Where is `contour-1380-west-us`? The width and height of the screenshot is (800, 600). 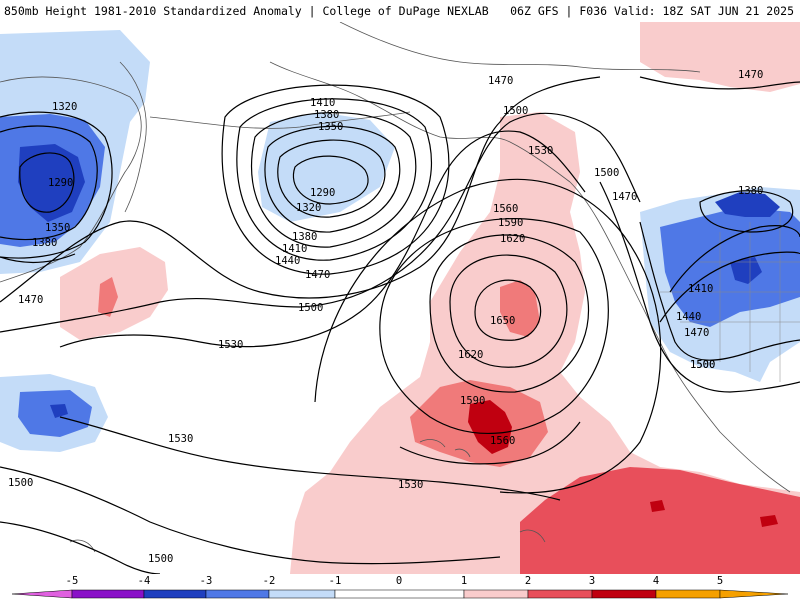 contour-1380-west-us is located at coordinates (746, 211).